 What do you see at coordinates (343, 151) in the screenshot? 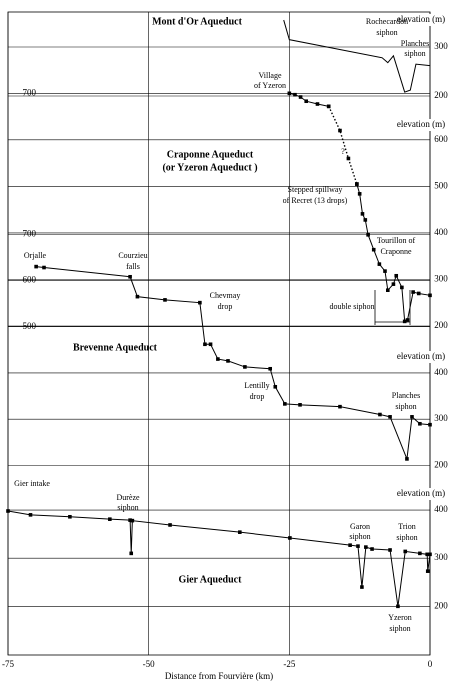
I see `annotation: ?` at bounding box center [343, 151].